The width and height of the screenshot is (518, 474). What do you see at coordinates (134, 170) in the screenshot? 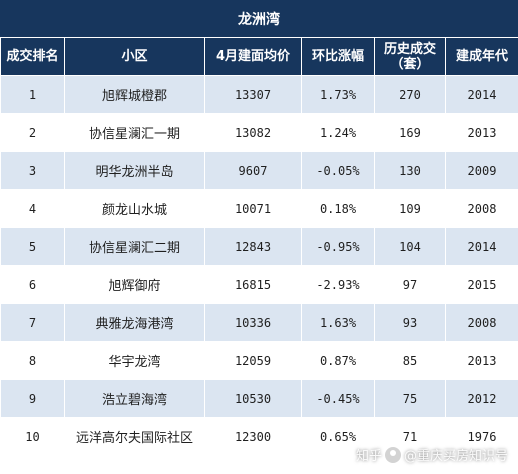
I see `cell-community: 明华龙洲半岛` at bounding box center [134, 170].